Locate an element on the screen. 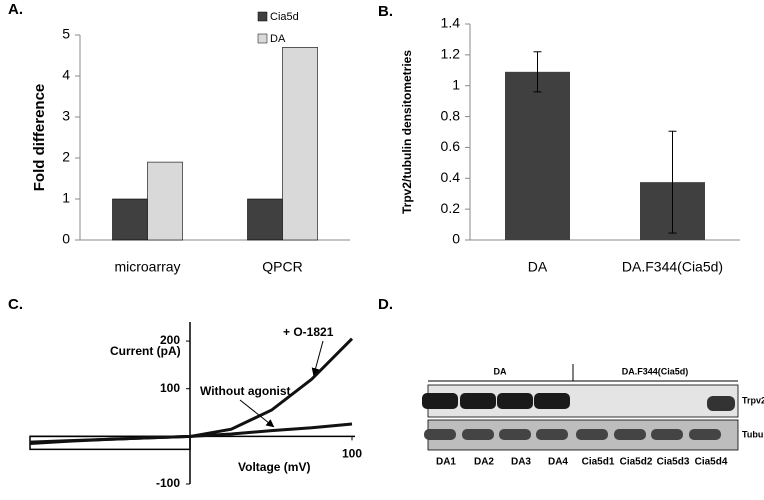 Image resolution: width=764 pixels, height=500 pixels. annotation: + O-1821 is located at coordinates (308, 332).